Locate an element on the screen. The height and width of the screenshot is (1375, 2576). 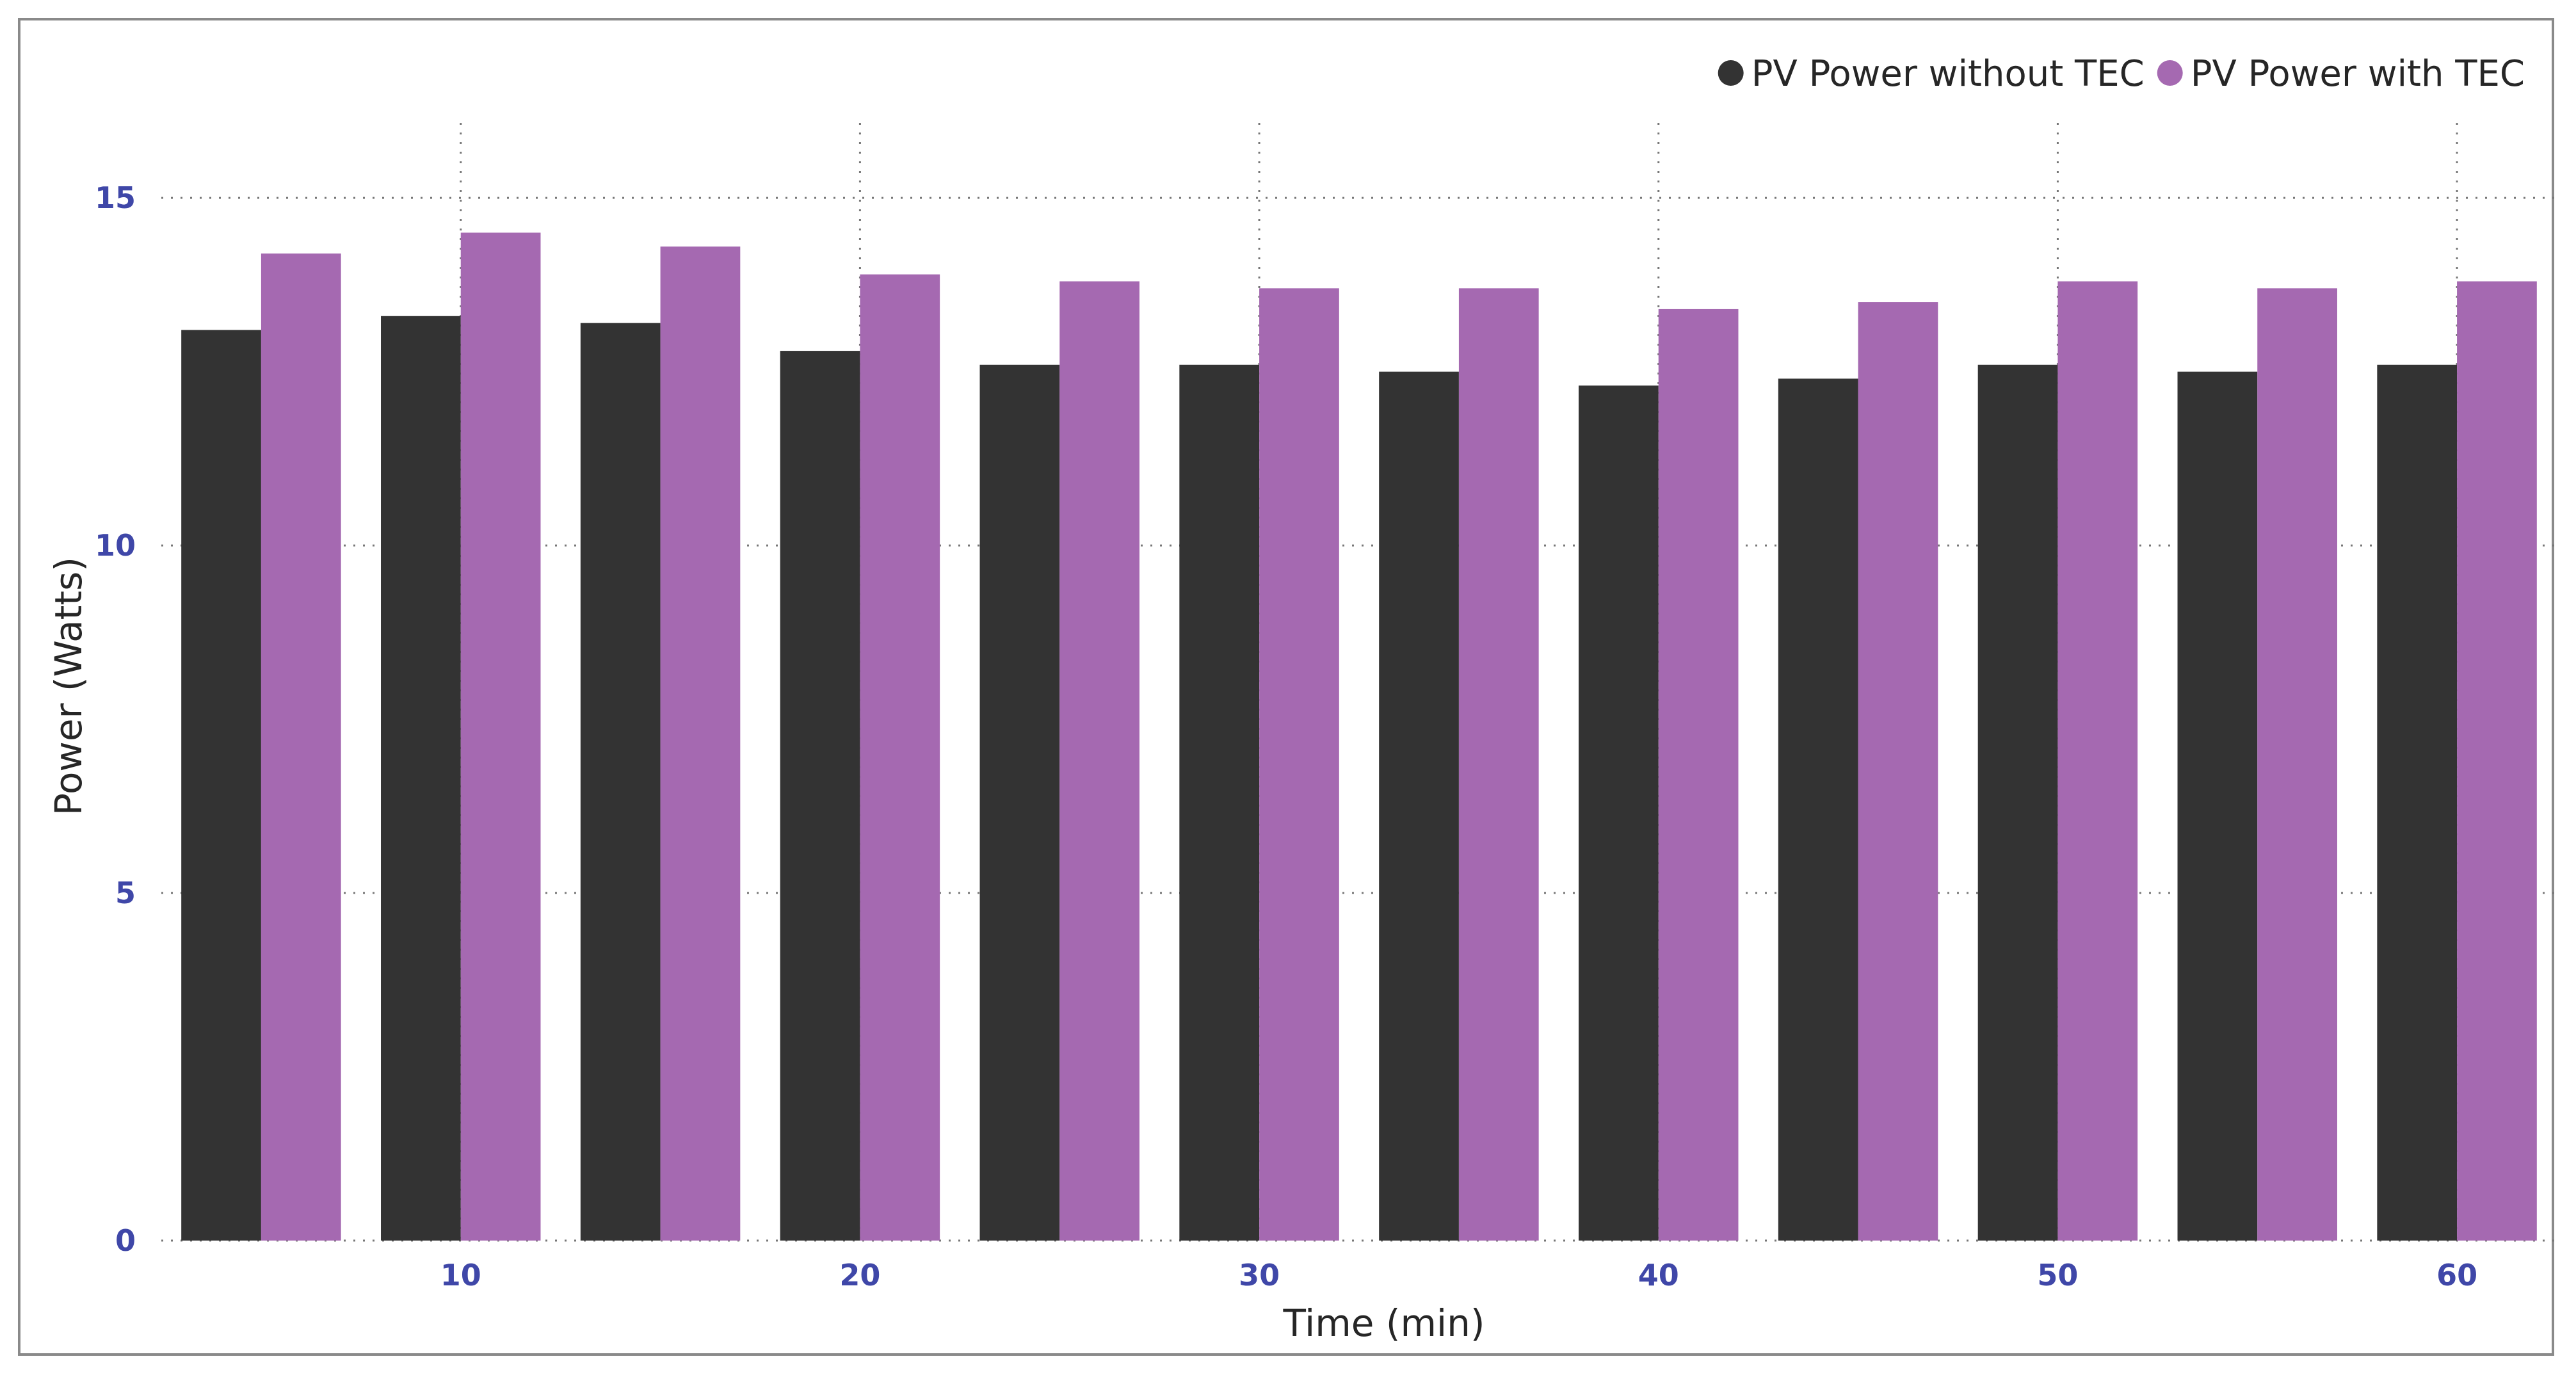
x-tick-label: 60 is located at coordinates (2456, 1275).